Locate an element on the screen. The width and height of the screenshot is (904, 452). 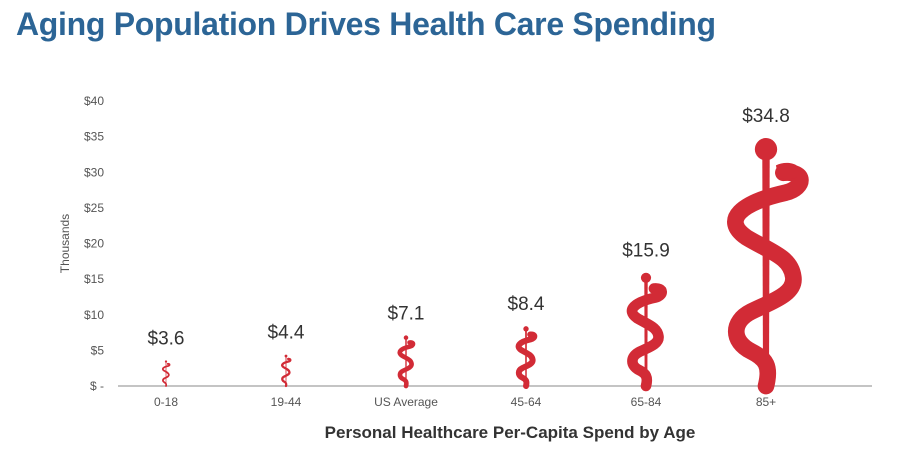
y-axis-ticks: $ - $5 $10 $15 $20 $25 $30 $35 $40 is located at coordinates (94, 243).